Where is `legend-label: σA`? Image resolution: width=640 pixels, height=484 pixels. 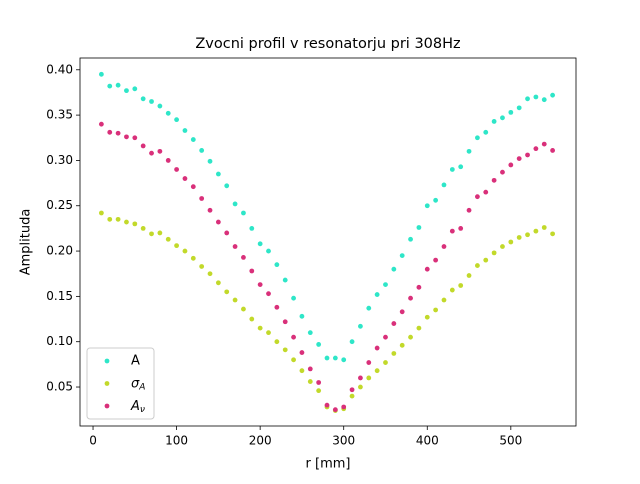 legend-label: σA is located at coordinates (138, 384).